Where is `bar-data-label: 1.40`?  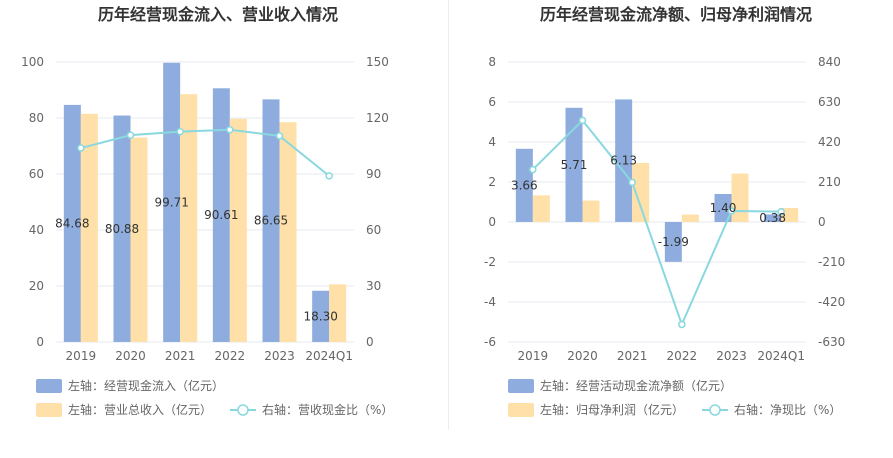
bar-data-label: 1.40 is located at coordinates (723, 208).